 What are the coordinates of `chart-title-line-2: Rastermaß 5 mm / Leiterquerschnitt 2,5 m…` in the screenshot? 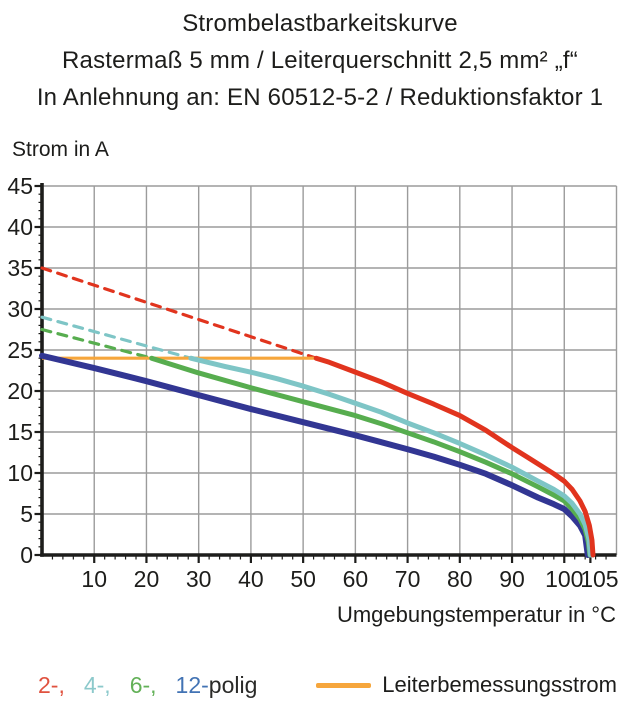 It's located at (320, 60).